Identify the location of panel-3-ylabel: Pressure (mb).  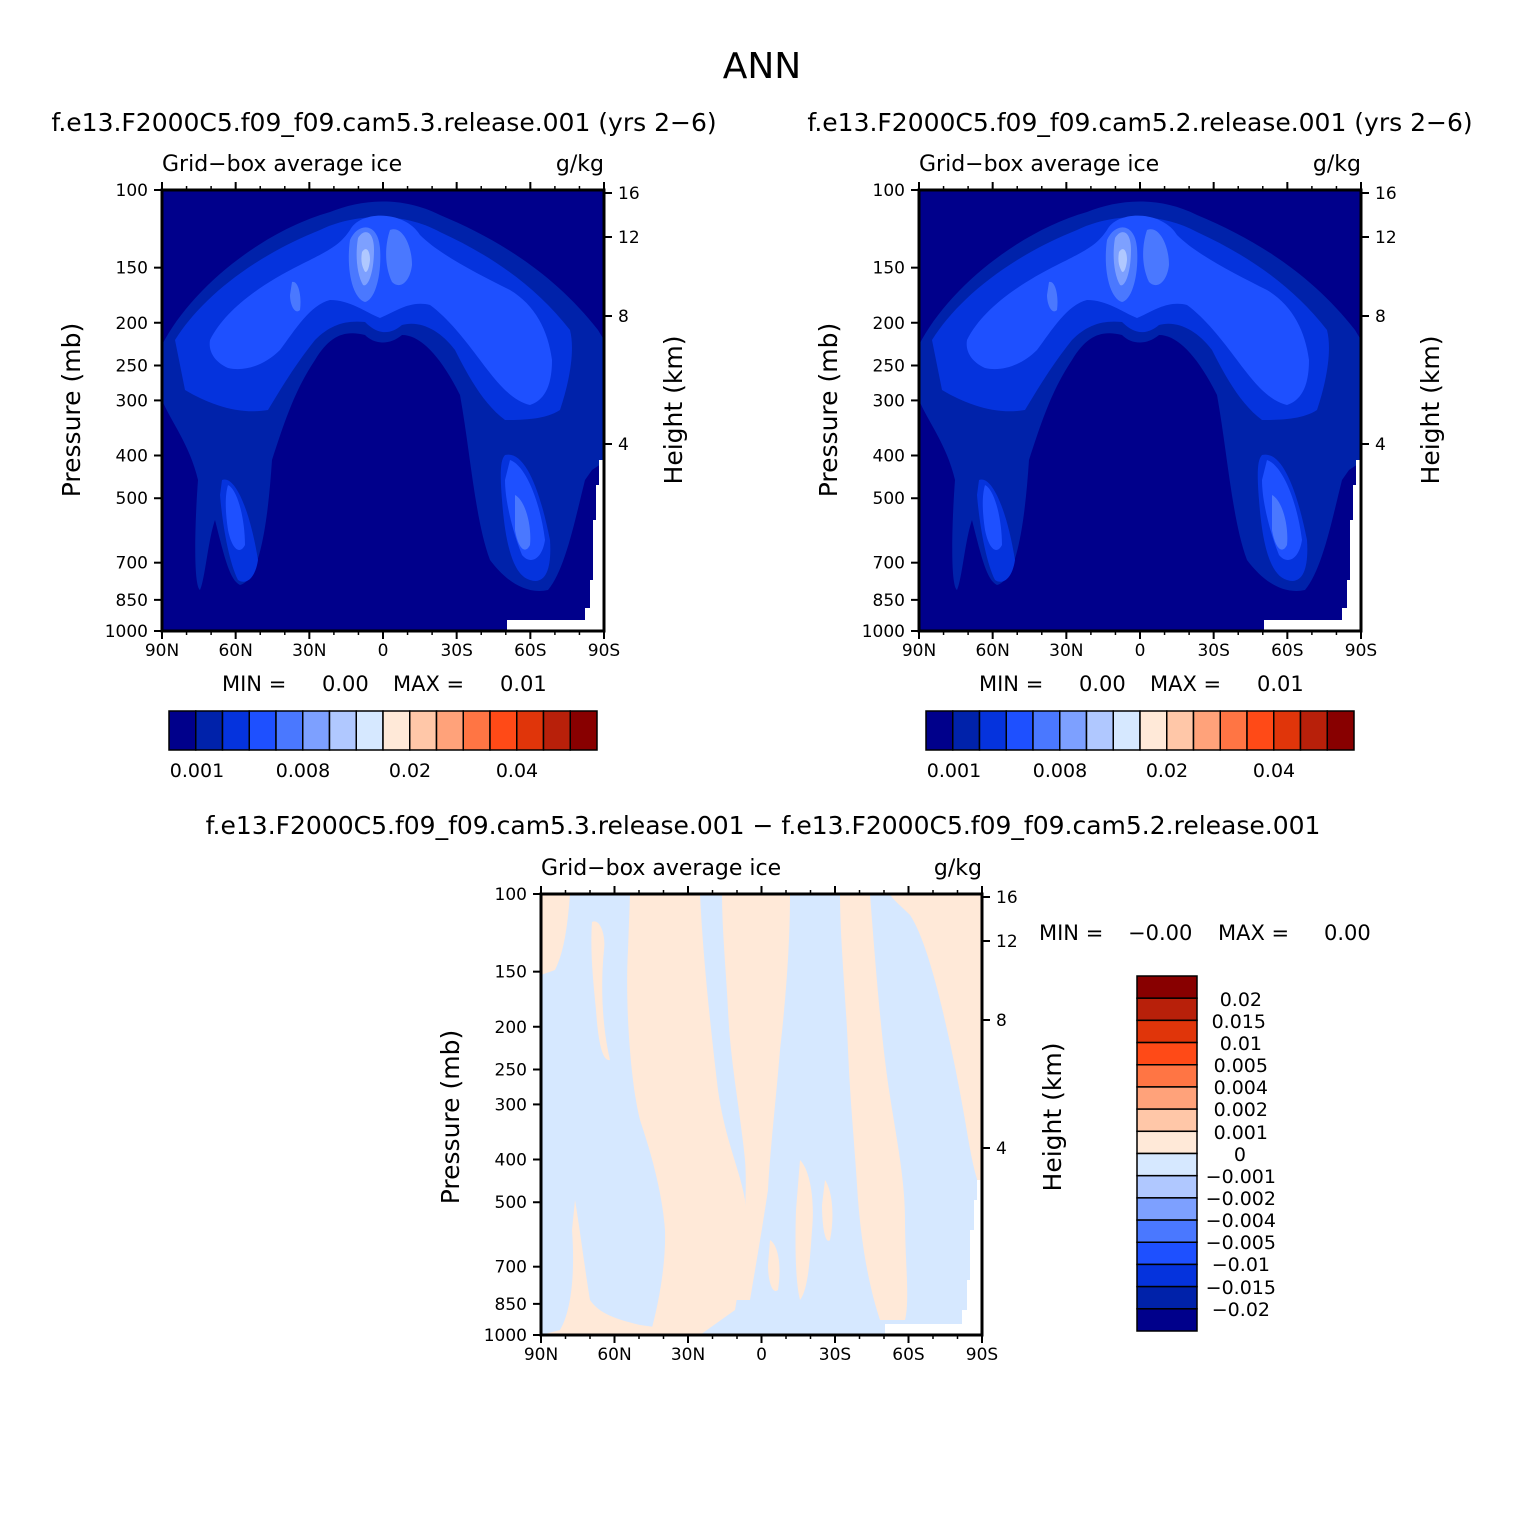
(450, 1117).